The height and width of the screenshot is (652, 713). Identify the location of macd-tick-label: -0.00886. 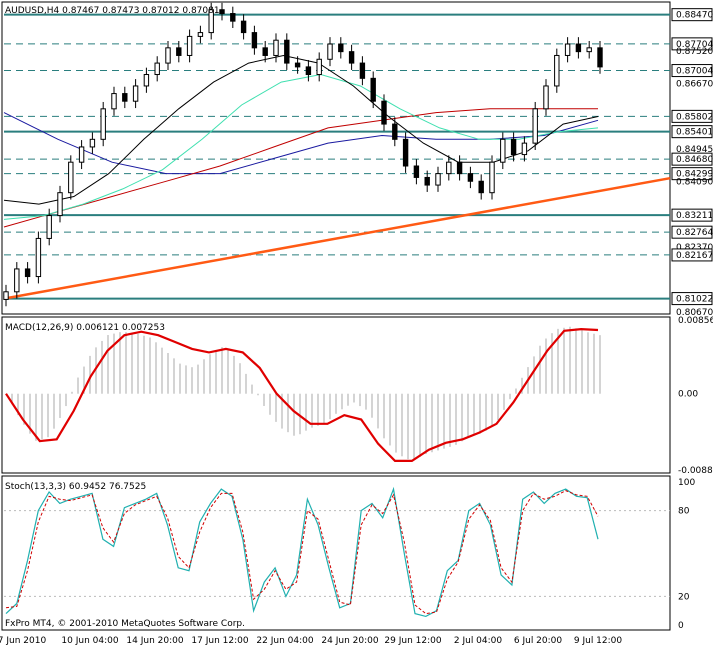
(695, 471).